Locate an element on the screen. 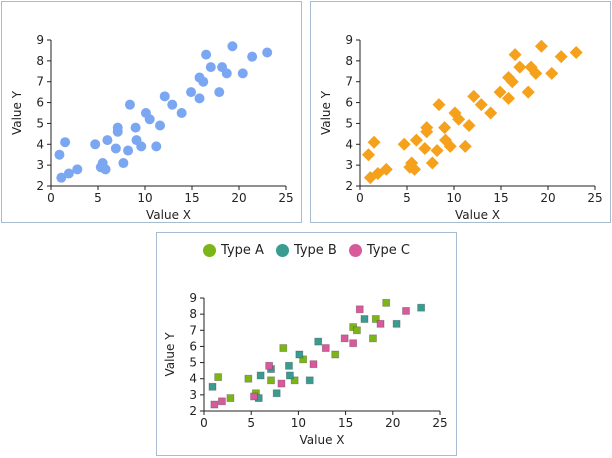 The height and width of the screenshot is (458, 612). legend-item-type-a: Type A is located at coordinates (233, 250).